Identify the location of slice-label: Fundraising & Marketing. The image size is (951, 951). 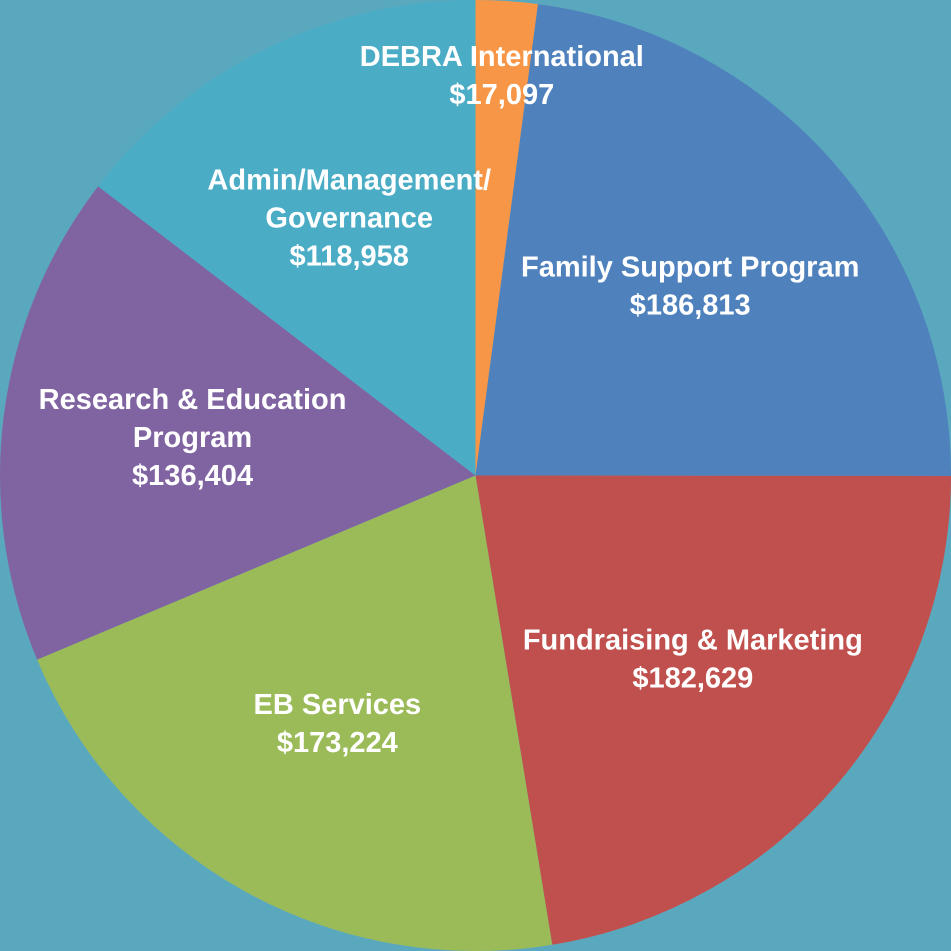
(692, 640).